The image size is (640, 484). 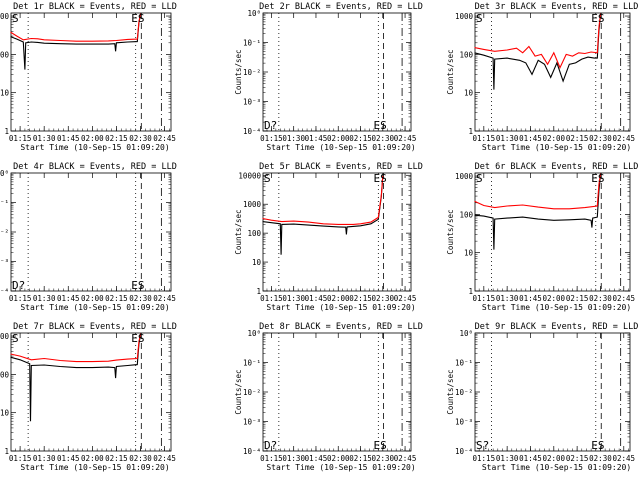 I want to click on y-tick-label: 10⁻⁴, so click(x=464, y=451).